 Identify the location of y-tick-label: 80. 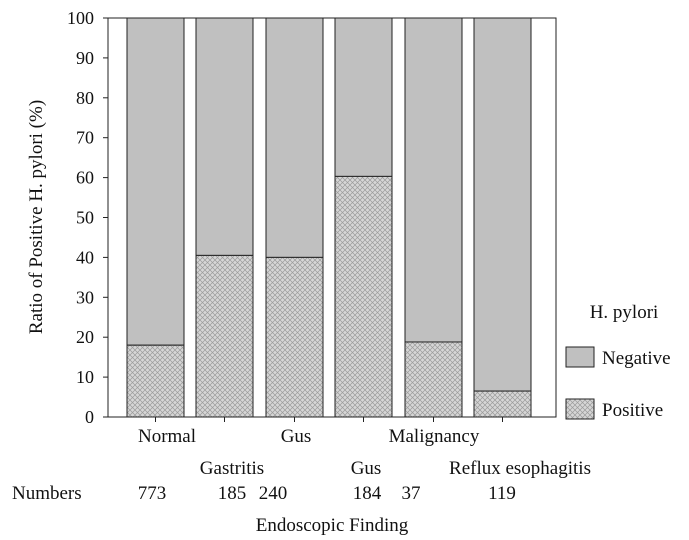
(85, 98).